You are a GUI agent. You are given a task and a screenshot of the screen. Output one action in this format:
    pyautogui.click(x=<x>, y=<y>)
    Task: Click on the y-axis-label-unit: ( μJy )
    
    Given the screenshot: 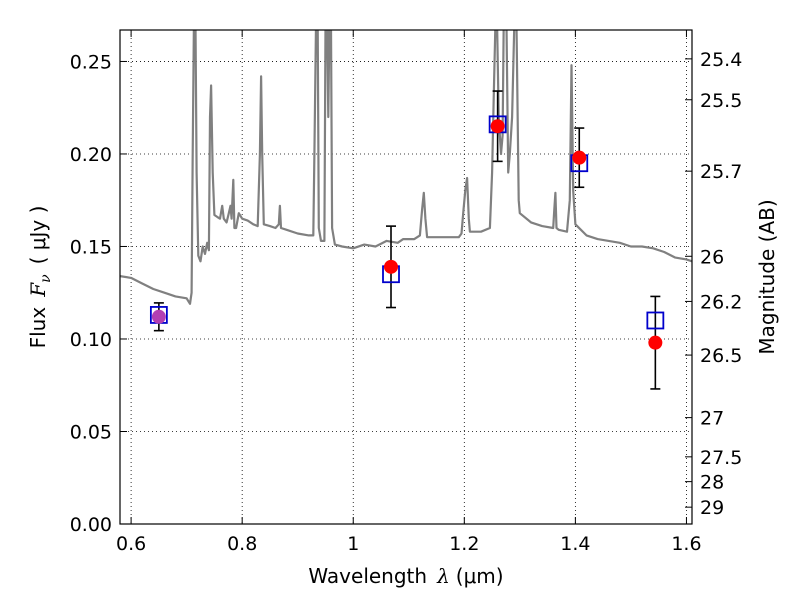 What is the action you would take?
    pyautogui.click(x=38, y=235)
    